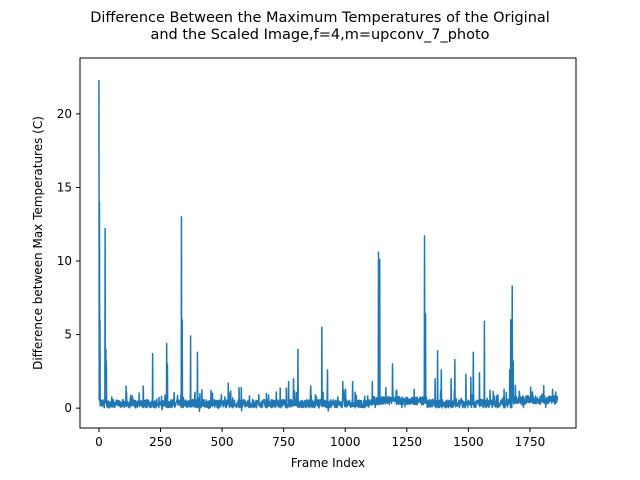  I want to click on x-tick-label: 750, so click(283, 442).